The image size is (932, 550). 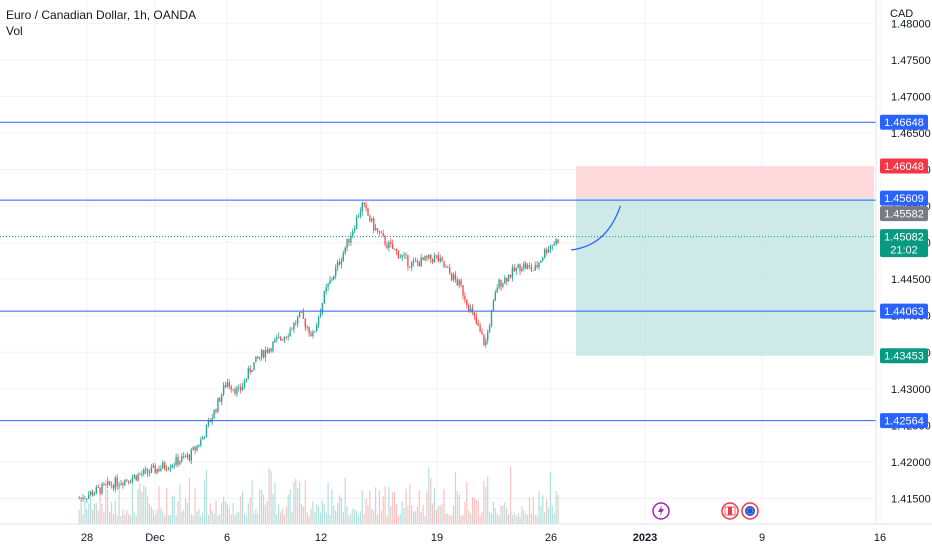 What do you see at coordinates (14, 31) in the screenshot?
I see `volume-indicator-label: Vol` at bounding box center [14, 31].